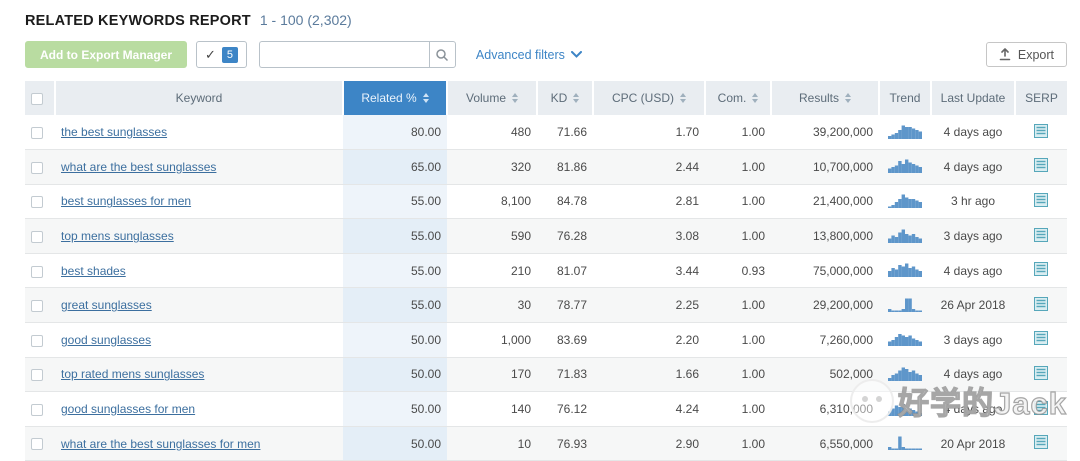 The image size is (1080, 461). I want to click on search-input, so click(343, 54).